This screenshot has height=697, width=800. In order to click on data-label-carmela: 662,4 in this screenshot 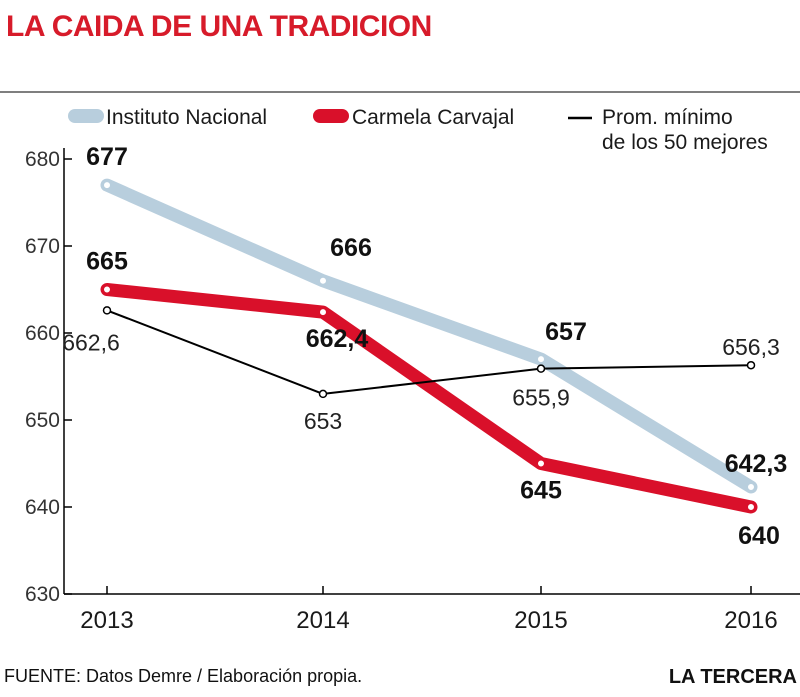, I will do `click(337, 339)`.